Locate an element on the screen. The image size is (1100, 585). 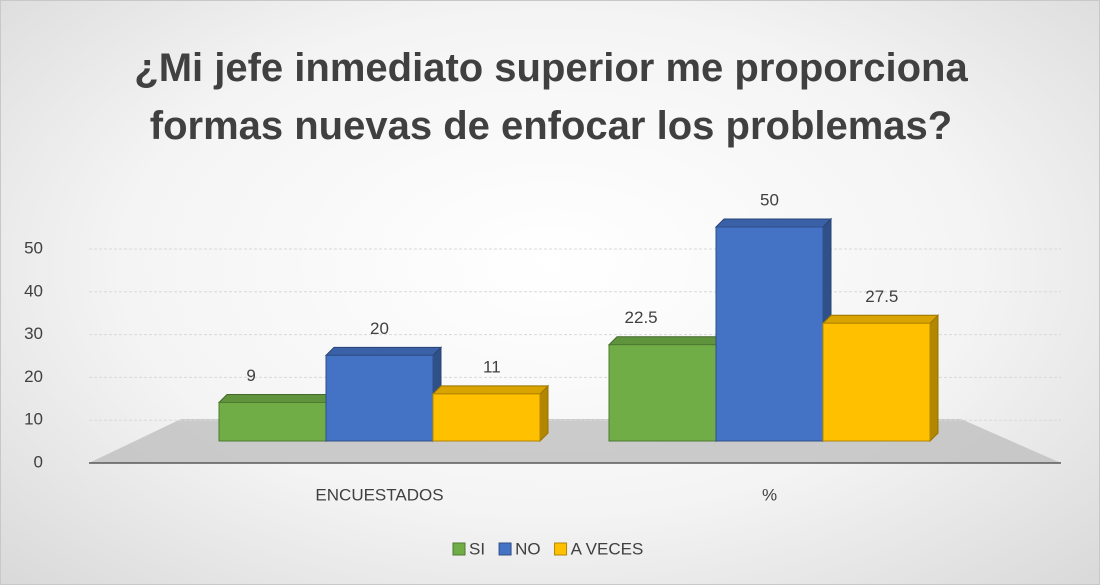
legend-label: SI is located at coordinates (477, 548).